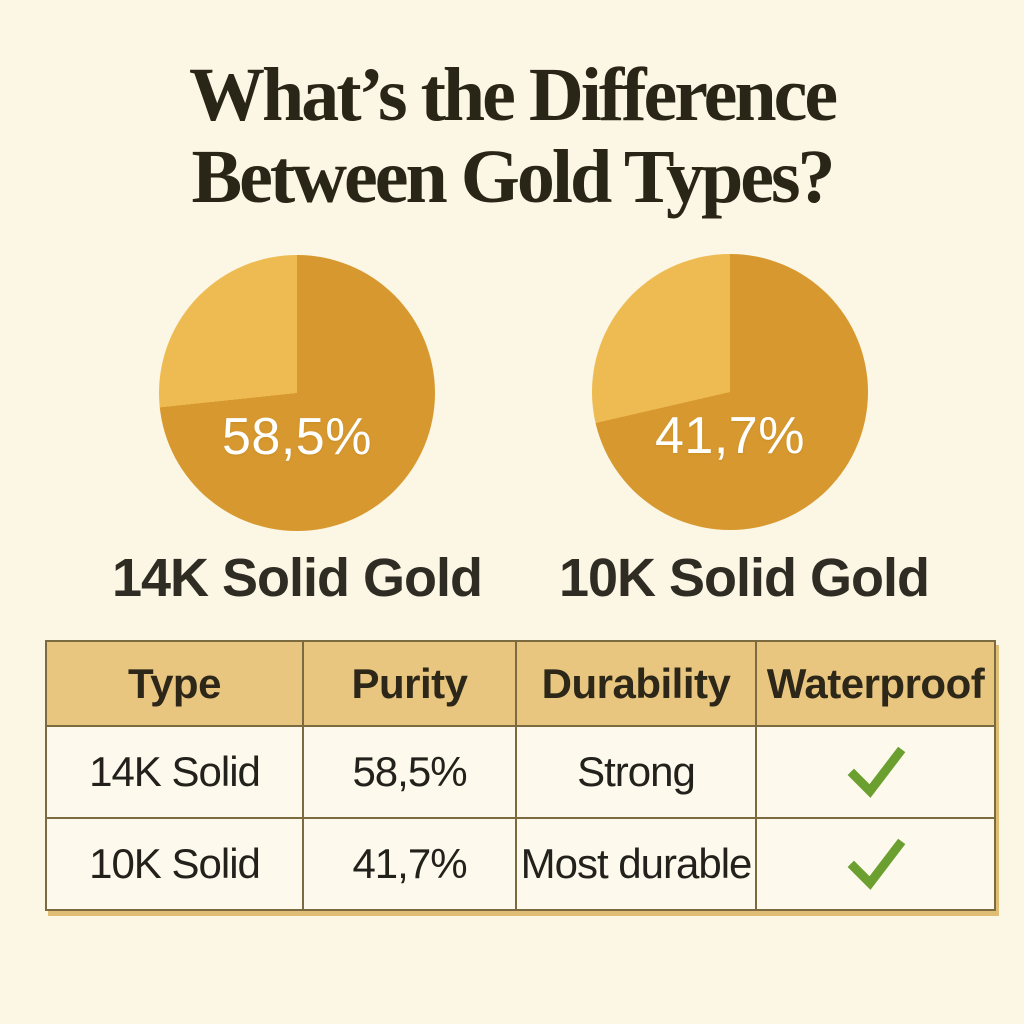 This screenshot has width=1024, height=1024. I want to click on cell-durability-14k: Strong, so click(636, 772).